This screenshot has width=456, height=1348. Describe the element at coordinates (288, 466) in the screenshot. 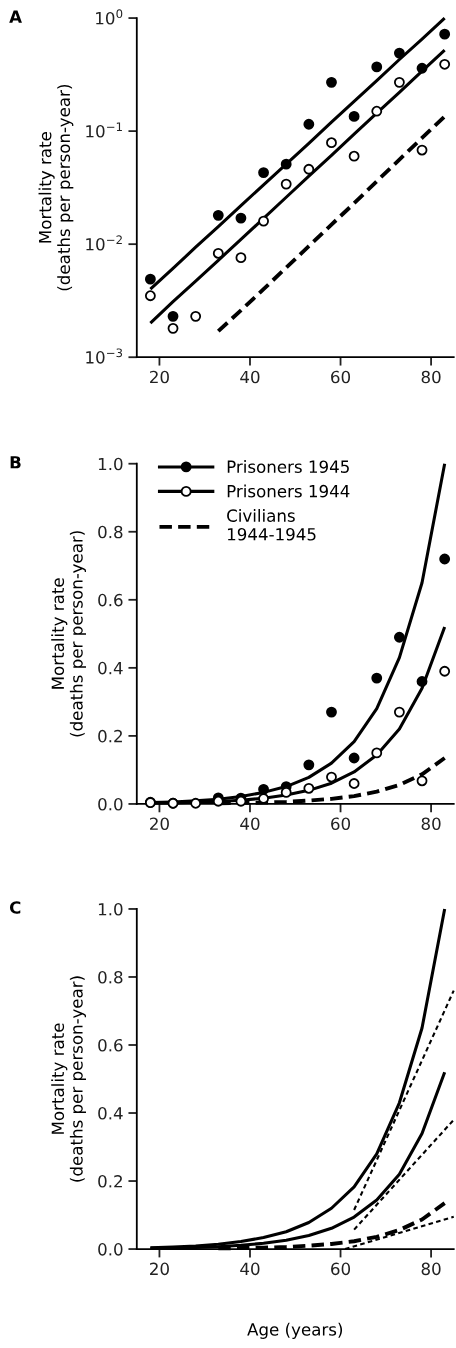

I see `legend-label: Prisoners 1945` at that location.